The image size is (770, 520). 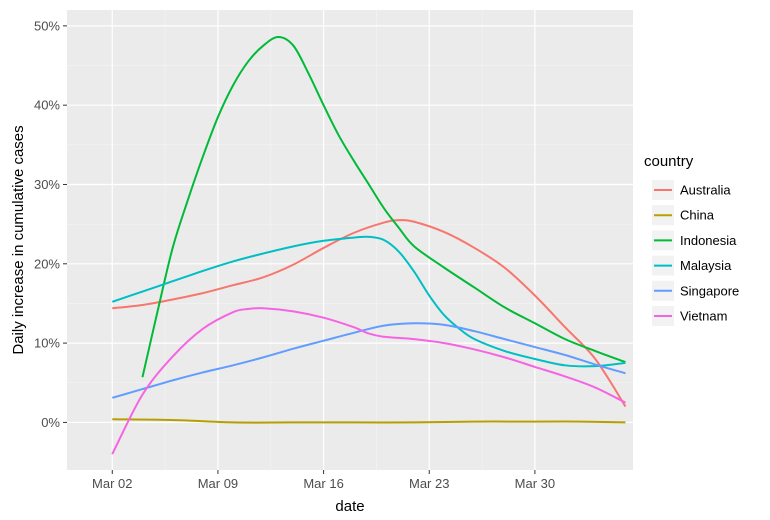 I want to click on legend-item-indonesia: Indonesia, so click(x=694, y=240).